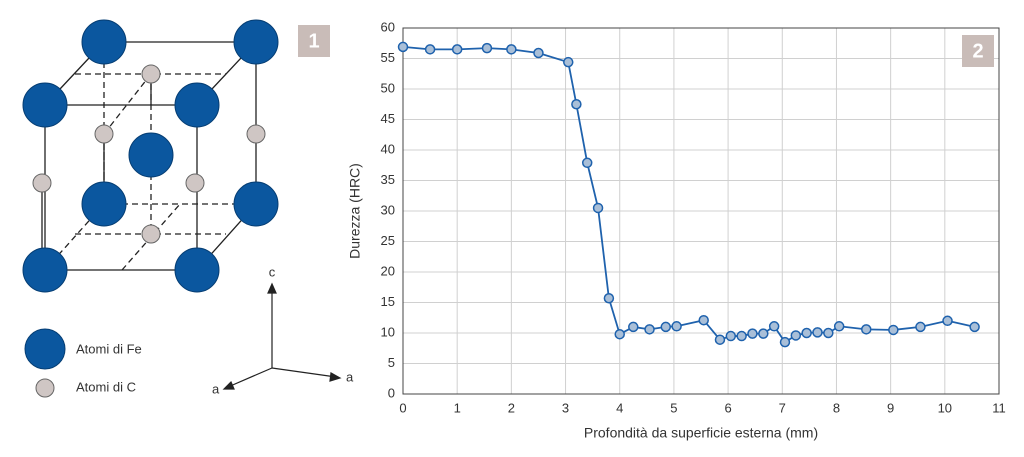  I want to click on x-tick-label: 2, so click(511, 407).